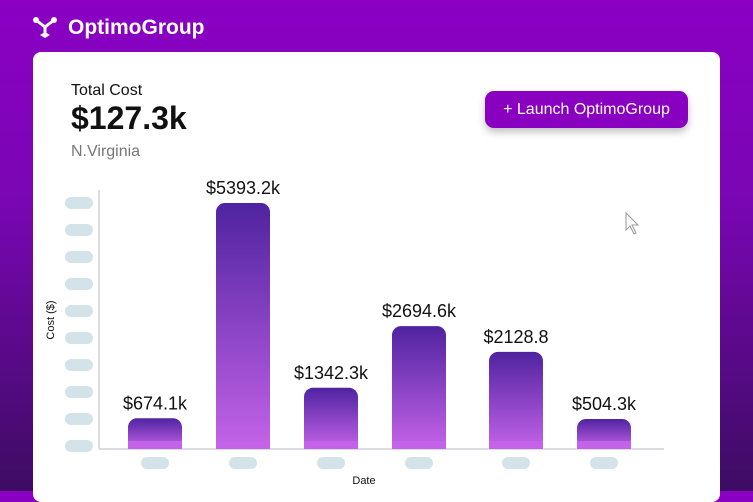  Describe the element at coordinates (107, 90) in the screenshot. I see `total-cost-label: Total Cost` at that location.